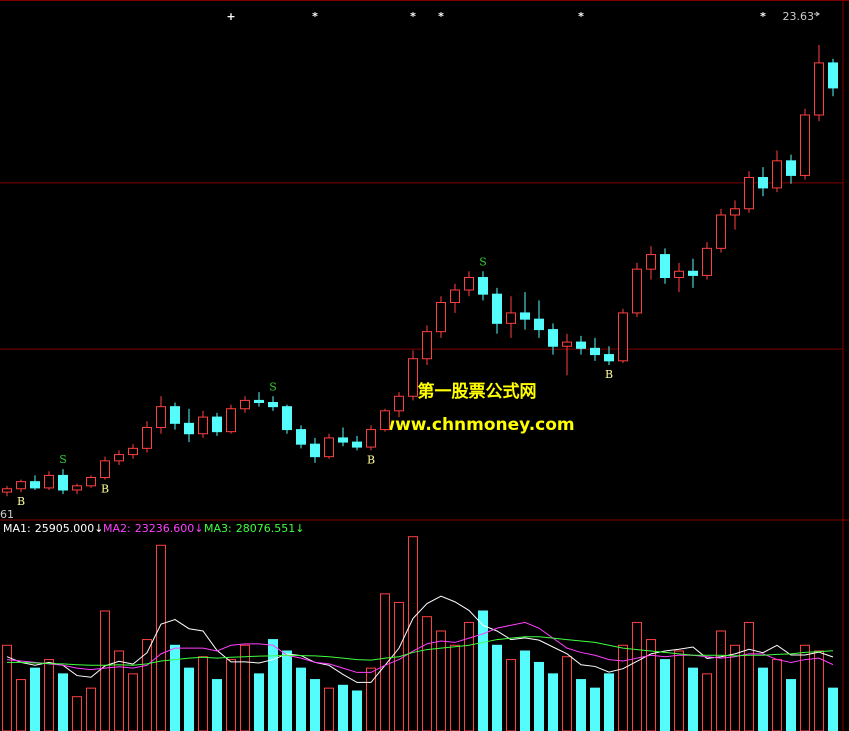 Image resolution: width=849 pixels, height=731 pixels. I want to click on ma-legend: MA2: 23236.600↓, so click(153, 528).